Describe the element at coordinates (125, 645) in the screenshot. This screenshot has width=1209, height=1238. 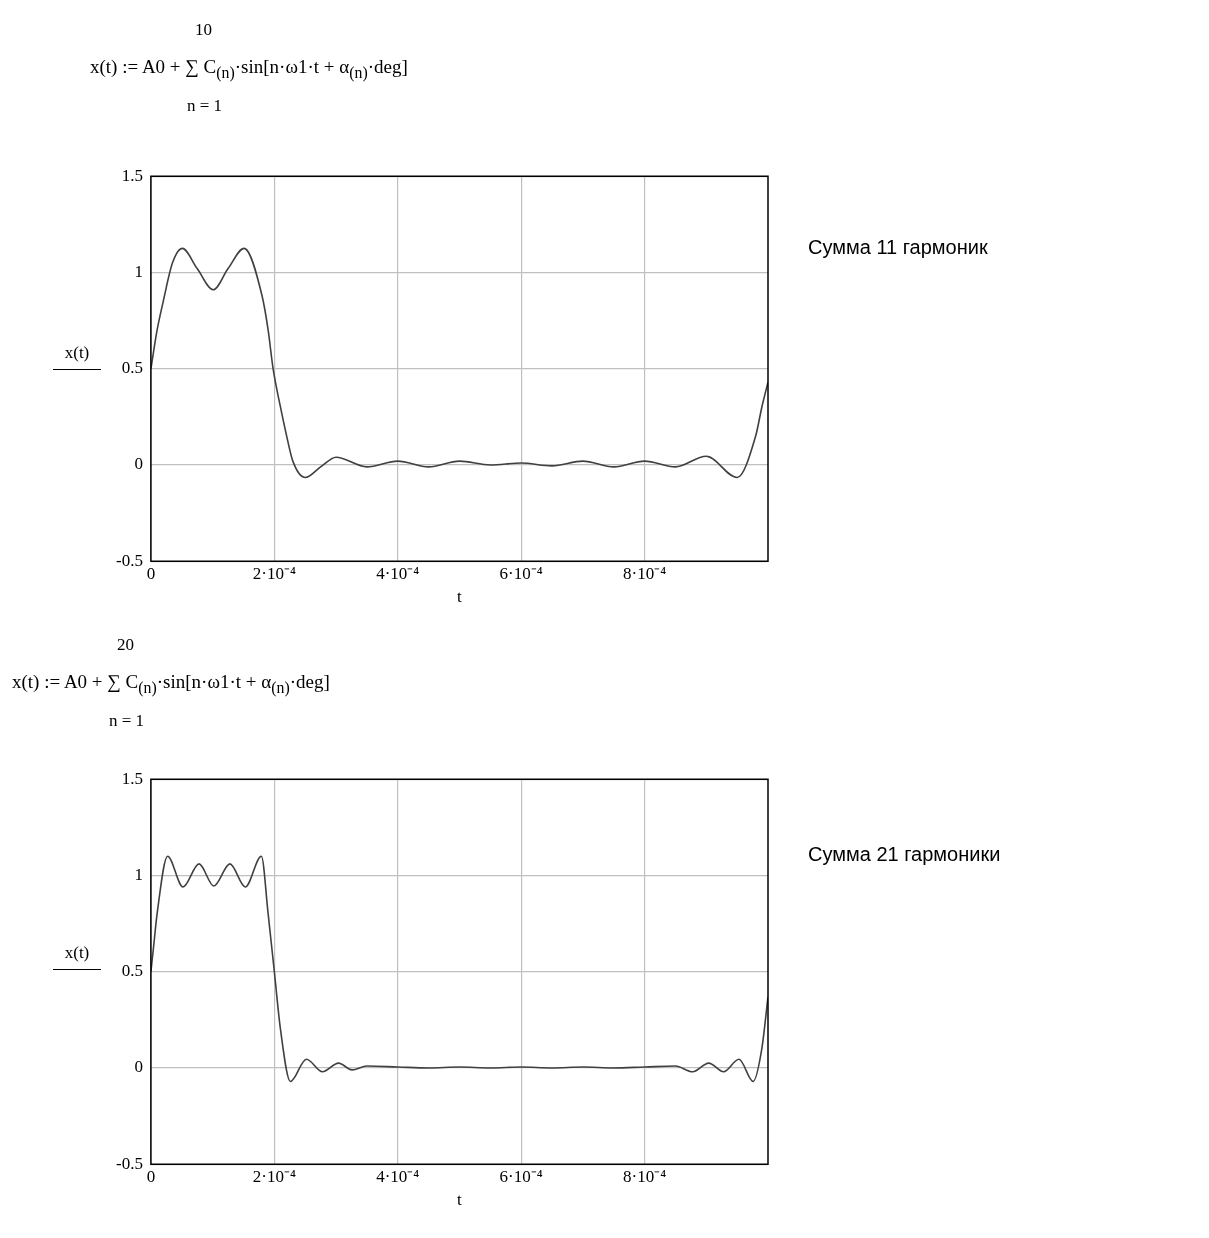
I see `text: 20` at that location.